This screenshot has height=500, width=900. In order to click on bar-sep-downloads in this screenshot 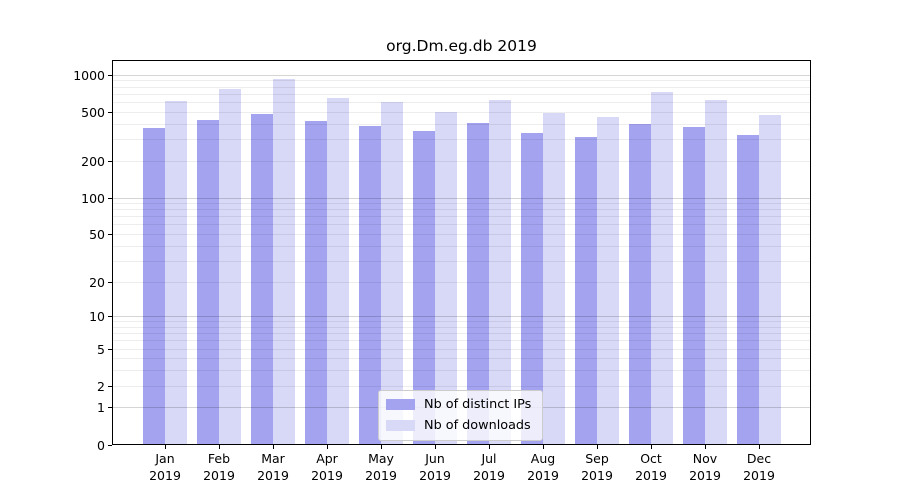, I will do `click(608, 280)`.